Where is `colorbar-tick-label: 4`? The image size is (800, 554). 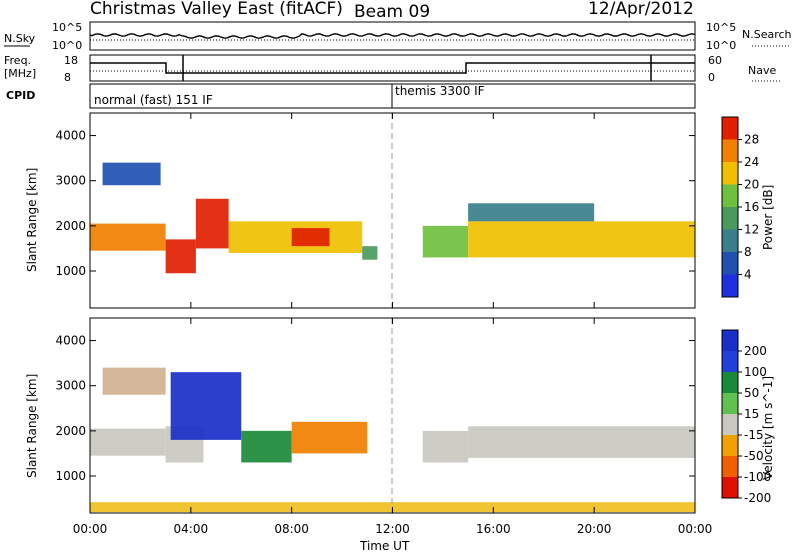 colorbar-tick-label: 4 is located at coordinates (748, 275).